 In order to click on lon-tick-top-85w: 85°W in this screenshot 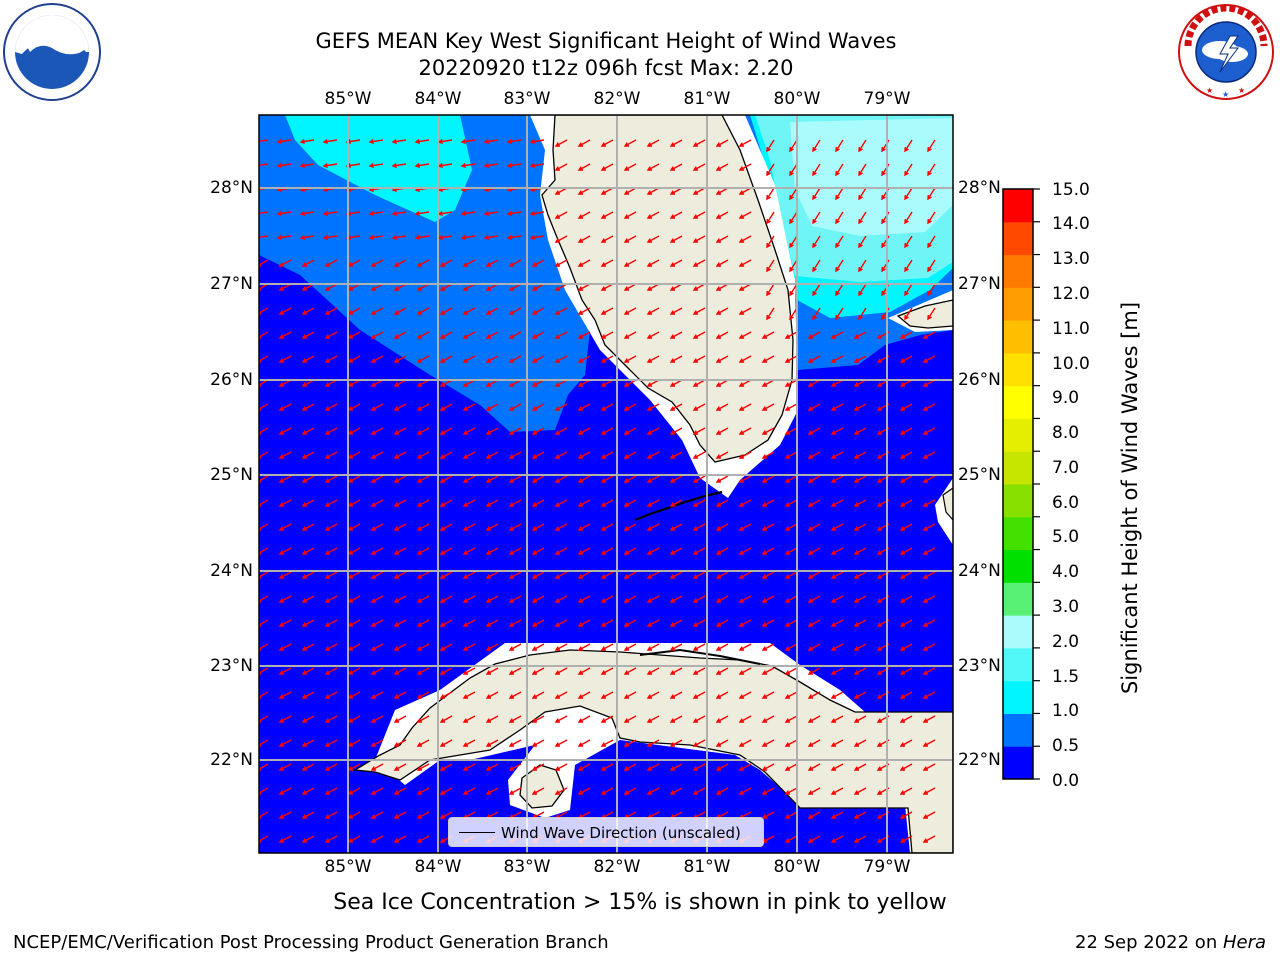, I will do `click(348, 99)`.